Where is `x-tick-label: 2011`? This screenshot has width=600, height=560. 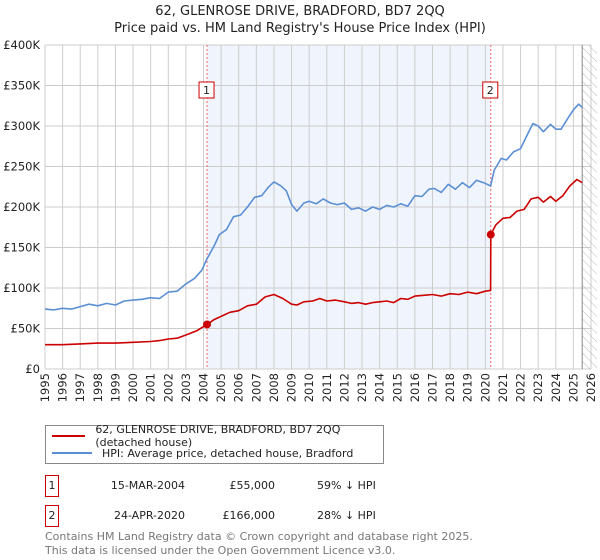
x-tick-label: 2011 is located at coordinates (327, 387).